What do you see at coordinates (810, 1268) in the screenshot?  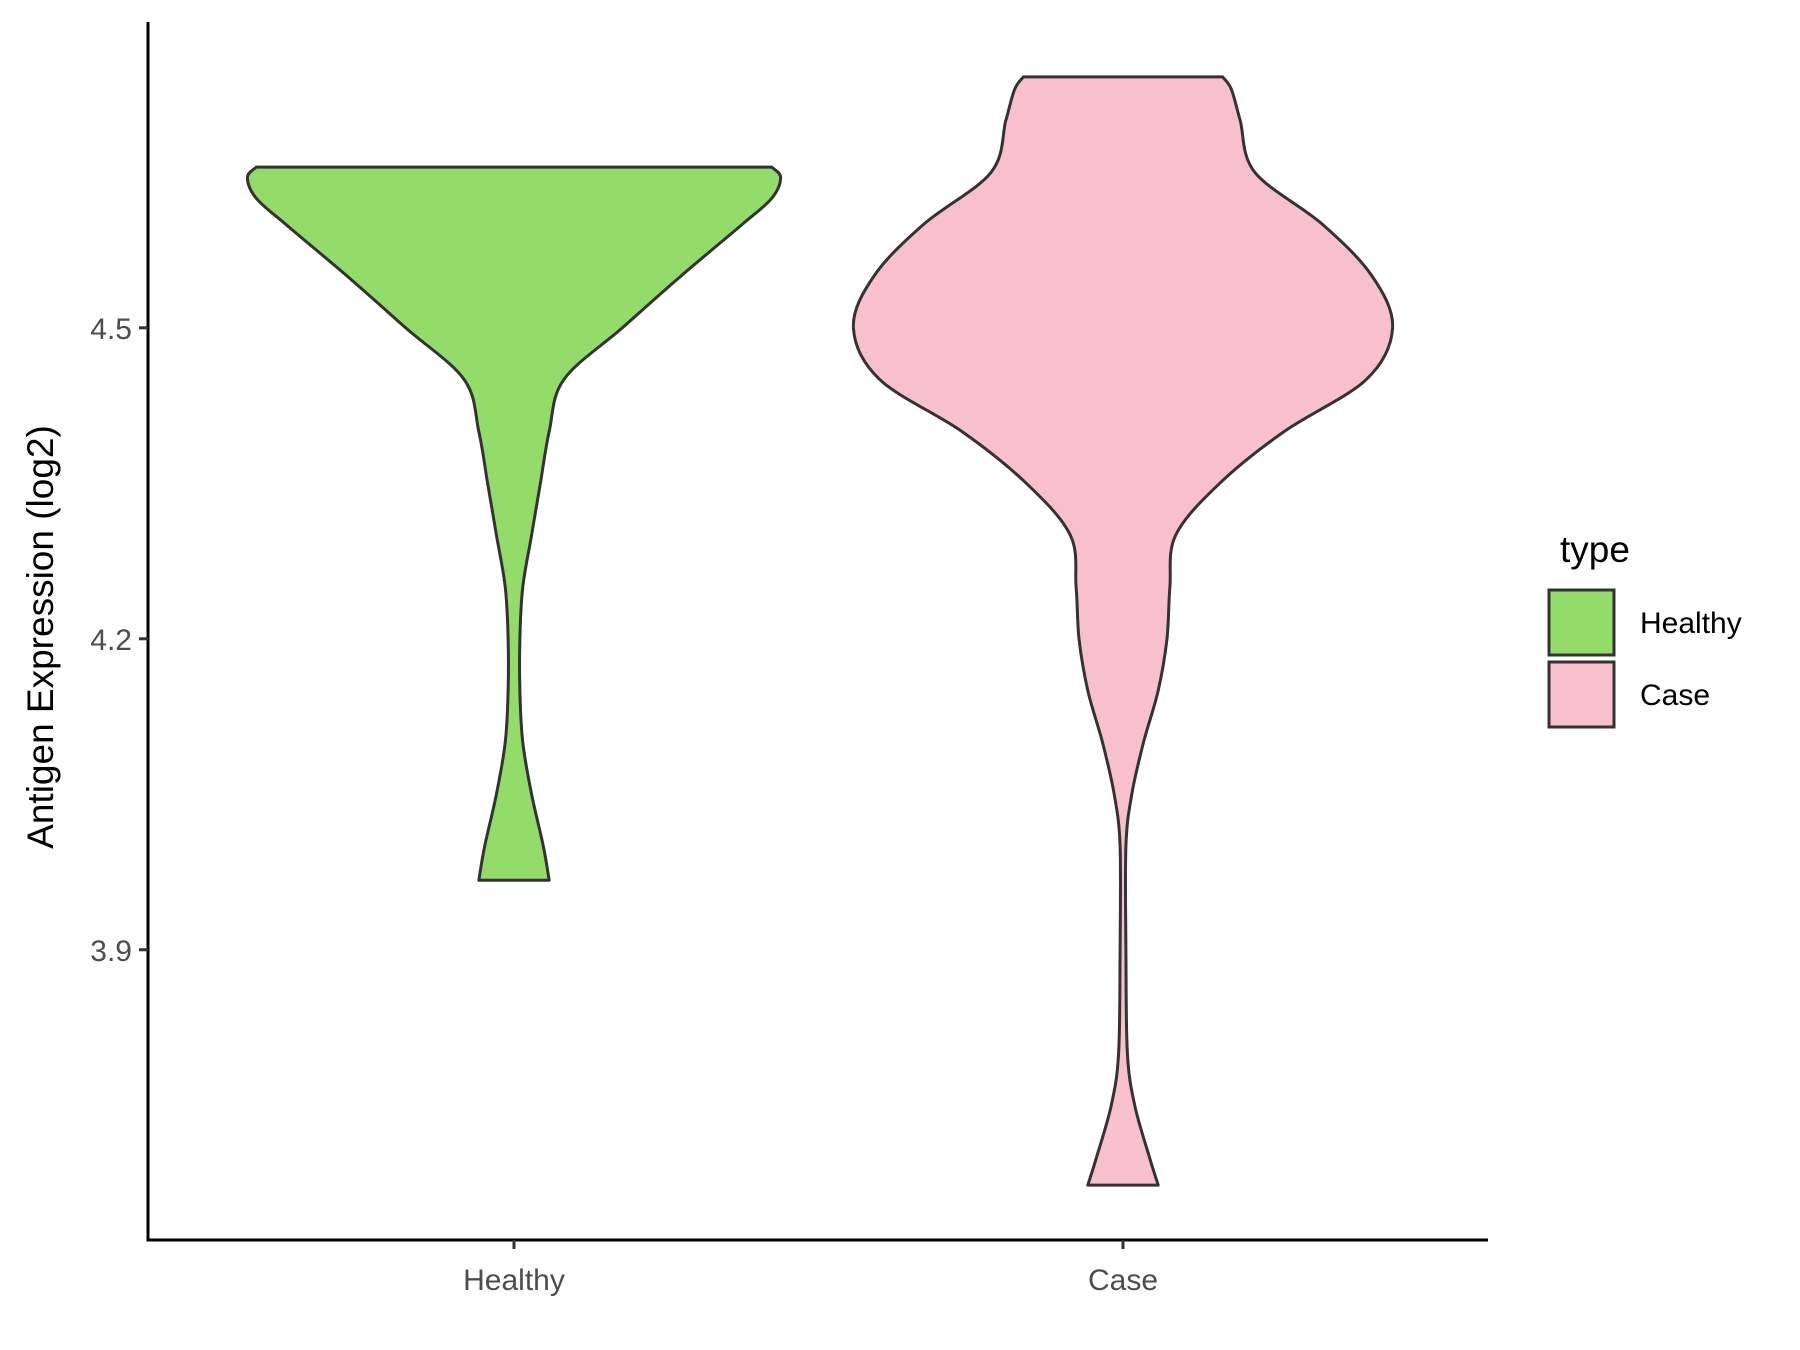 I see `x-axis-ticks: Healthy Case` at bounding box center [810, 1268].